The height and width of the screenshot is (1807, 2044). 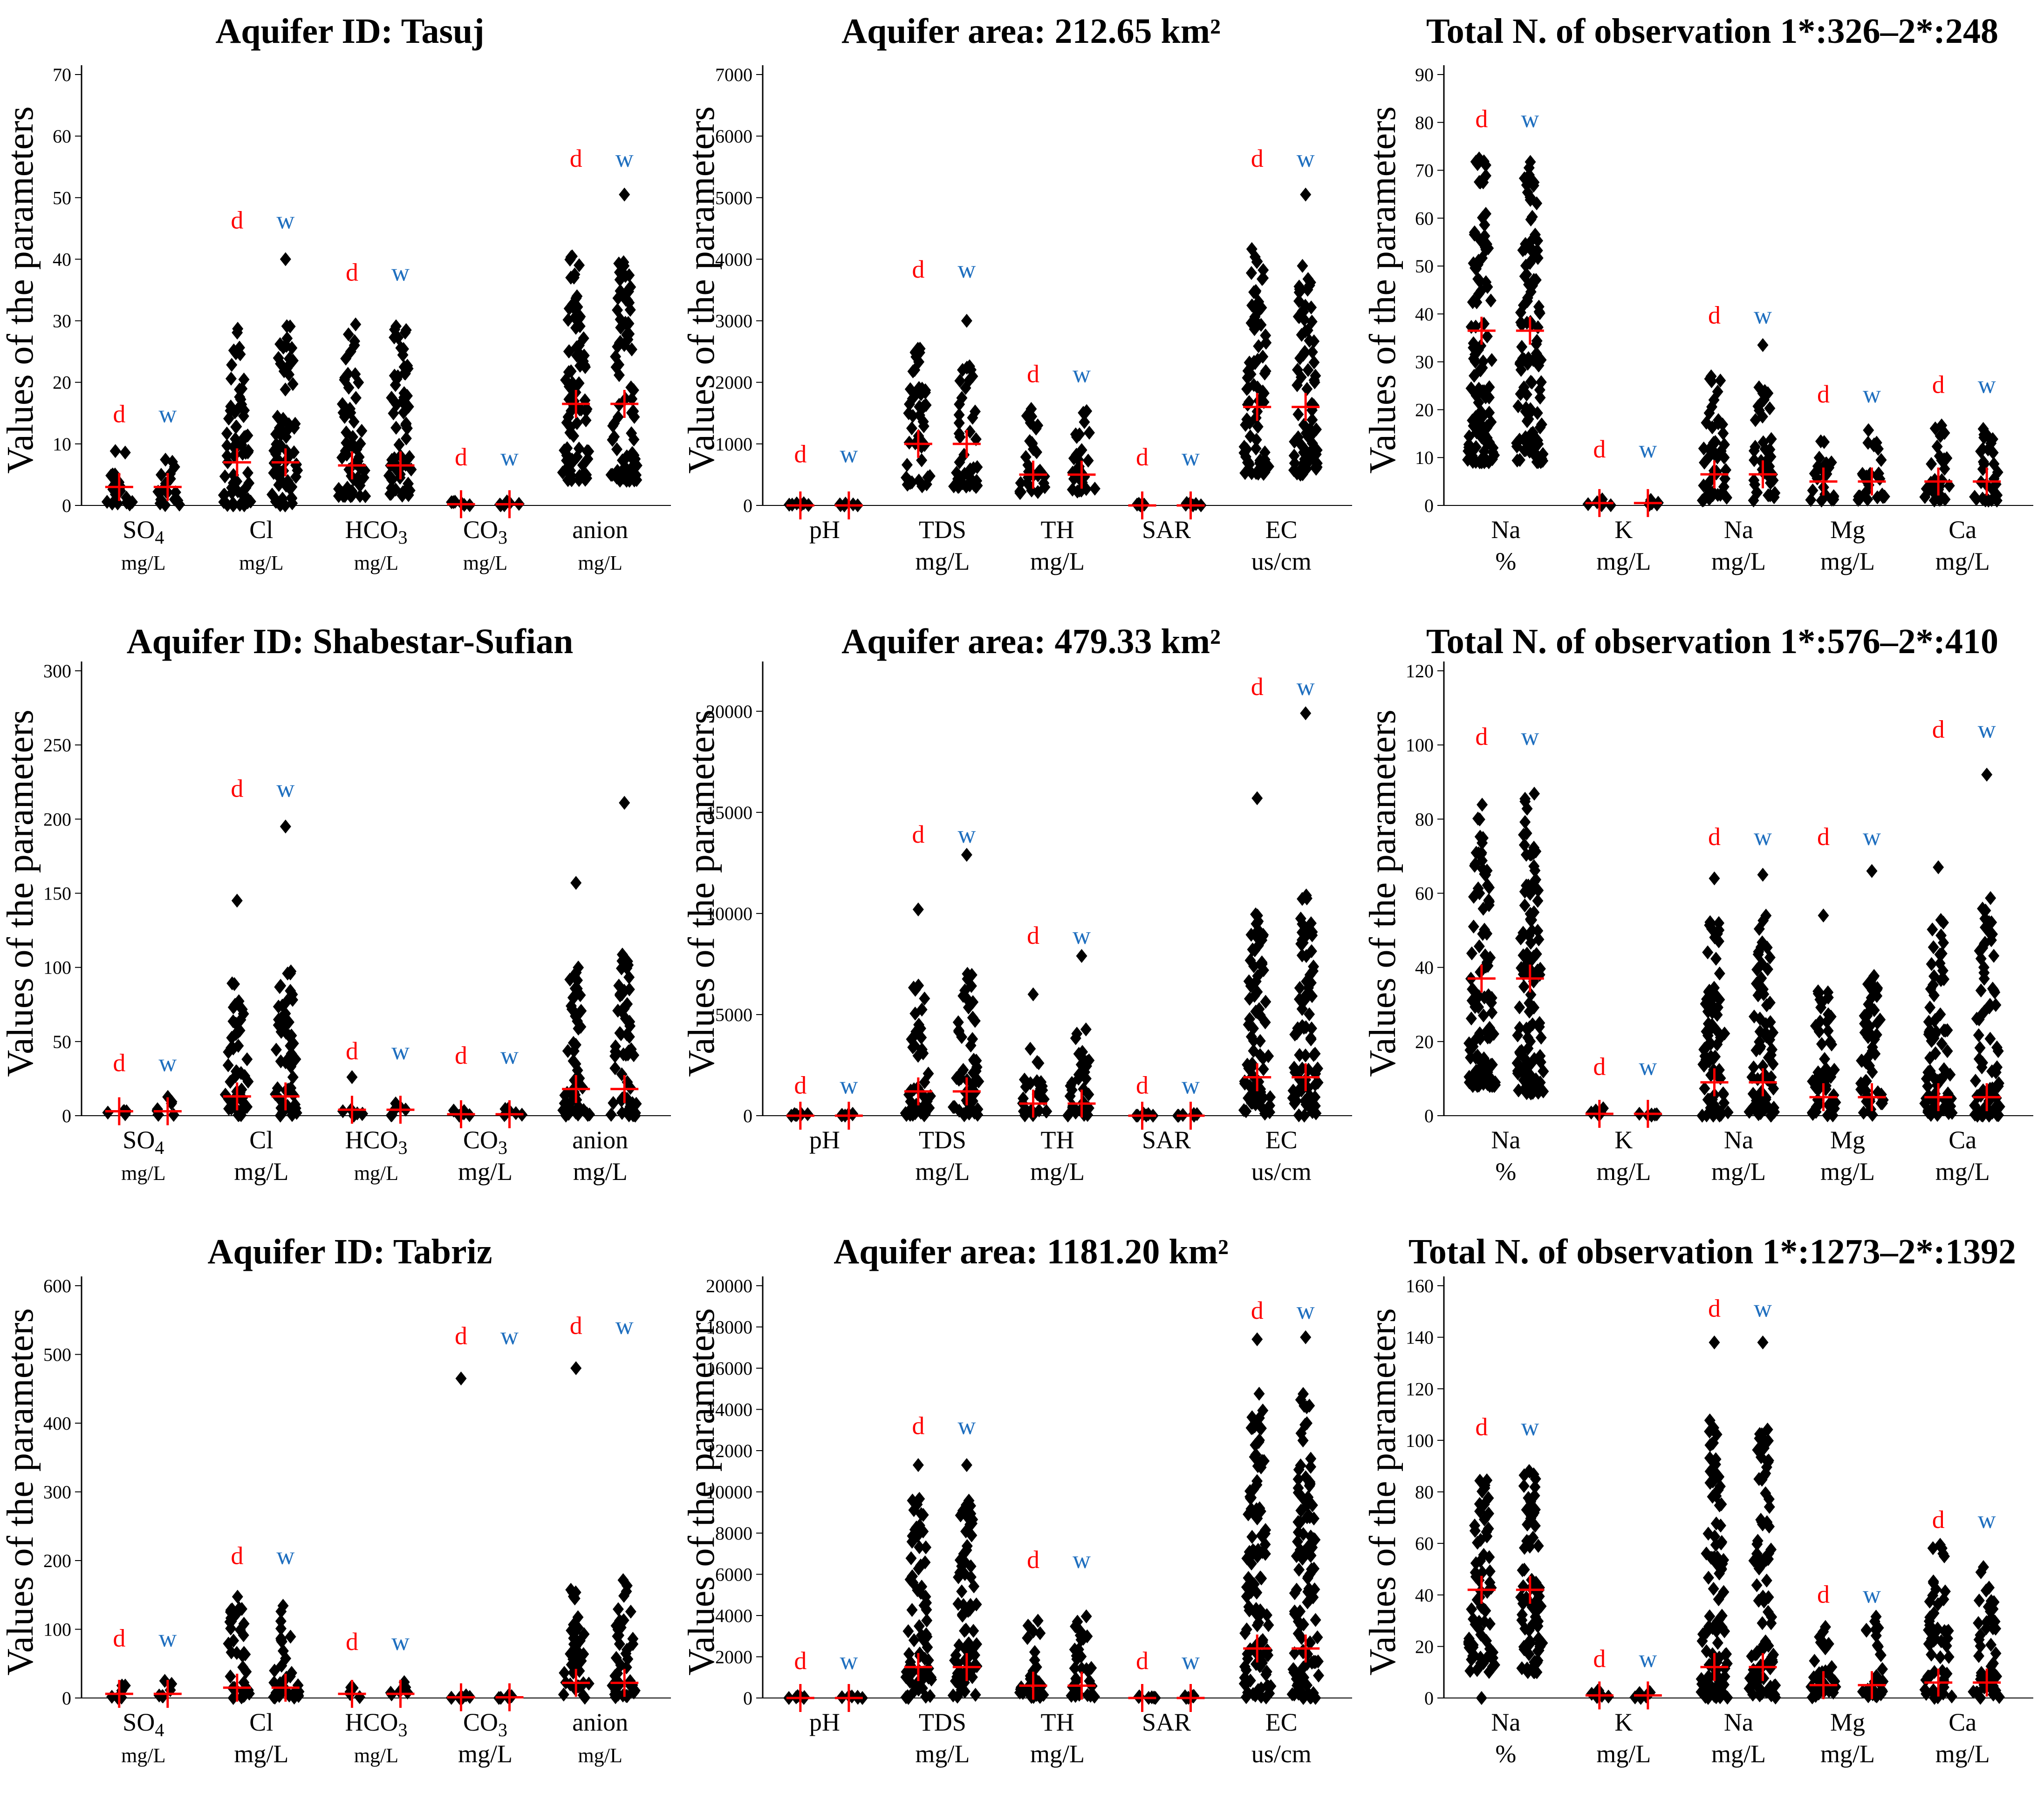 What do you see at coordinates (1505, 1590) in the screenshot?
I see `category-na-: Na% d w` at bounding box center [1505, 1590].